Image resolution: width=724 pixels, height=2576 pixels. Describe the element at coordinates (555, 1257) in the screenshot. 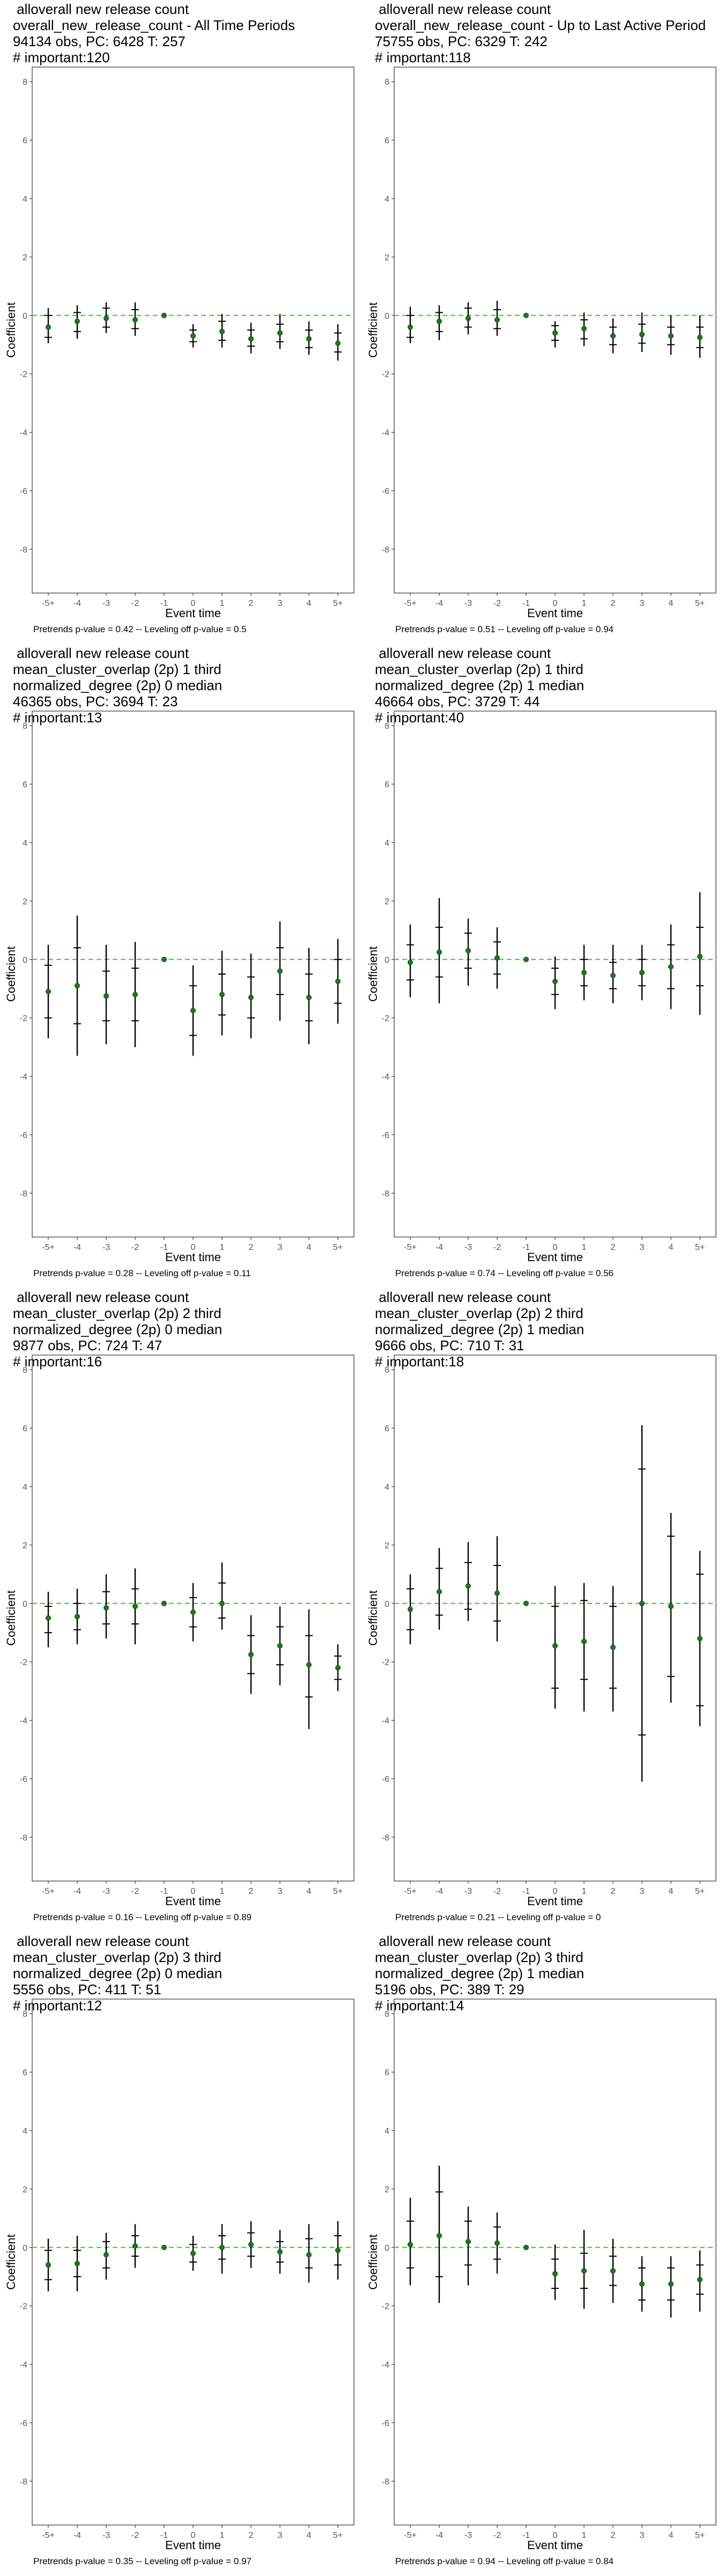

I see `x-axis-label: Event time` at that location.